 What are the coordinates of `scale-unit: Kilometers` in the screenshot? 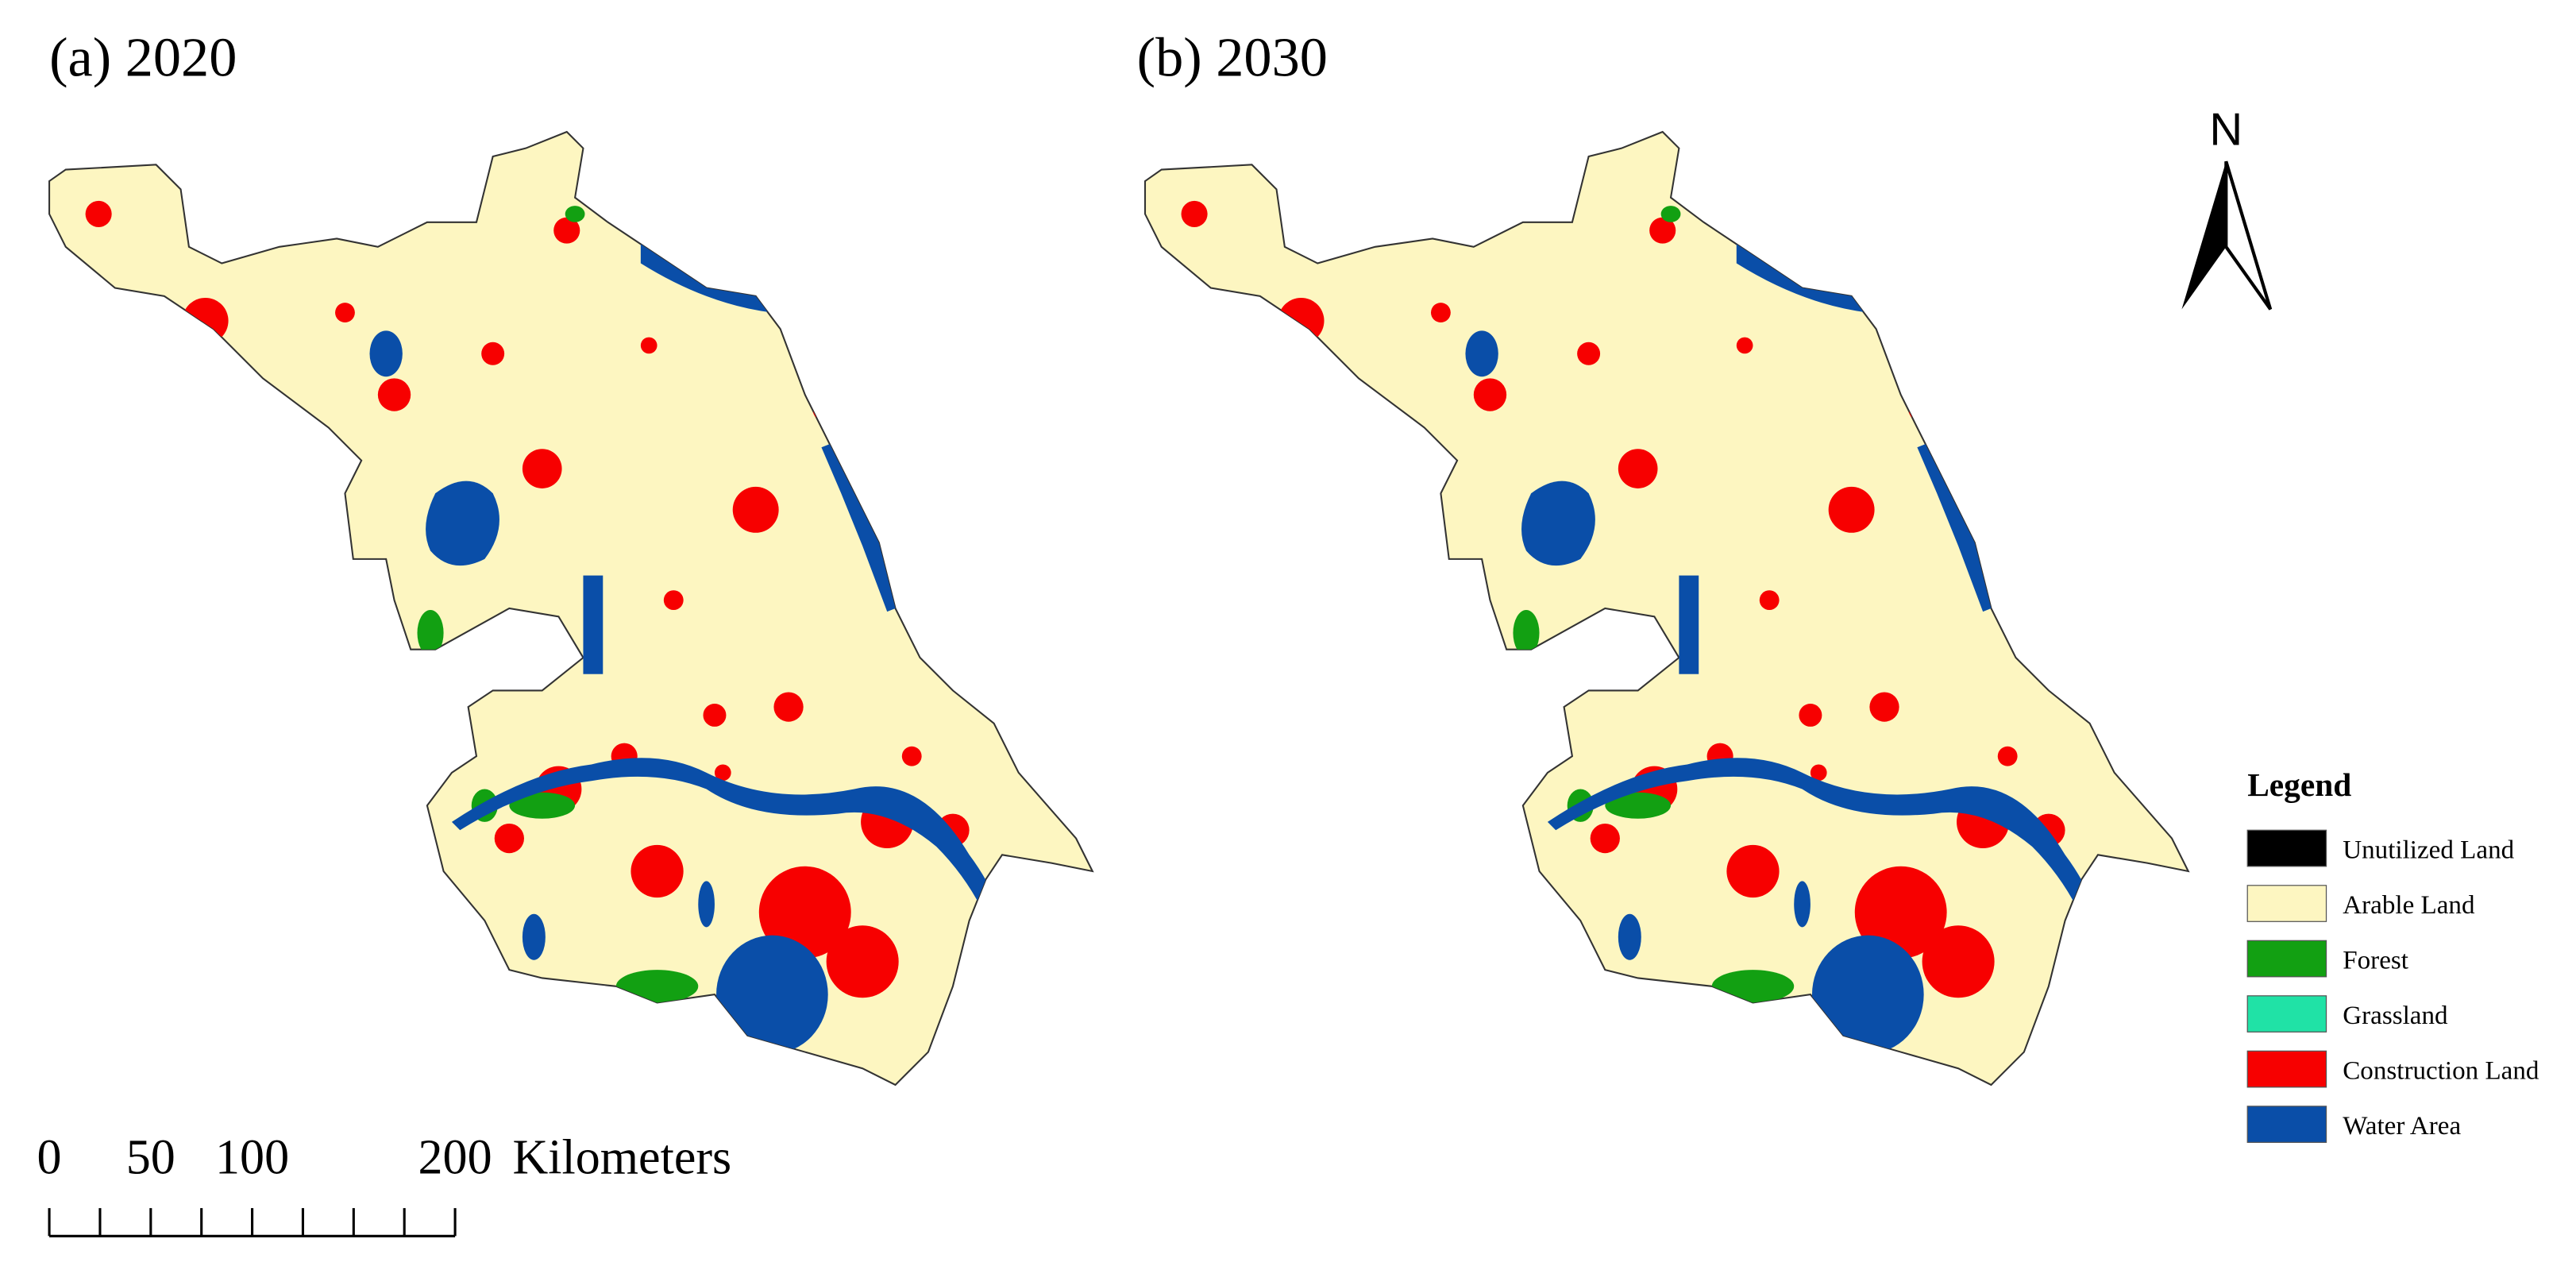 It's located at (621, 1158).